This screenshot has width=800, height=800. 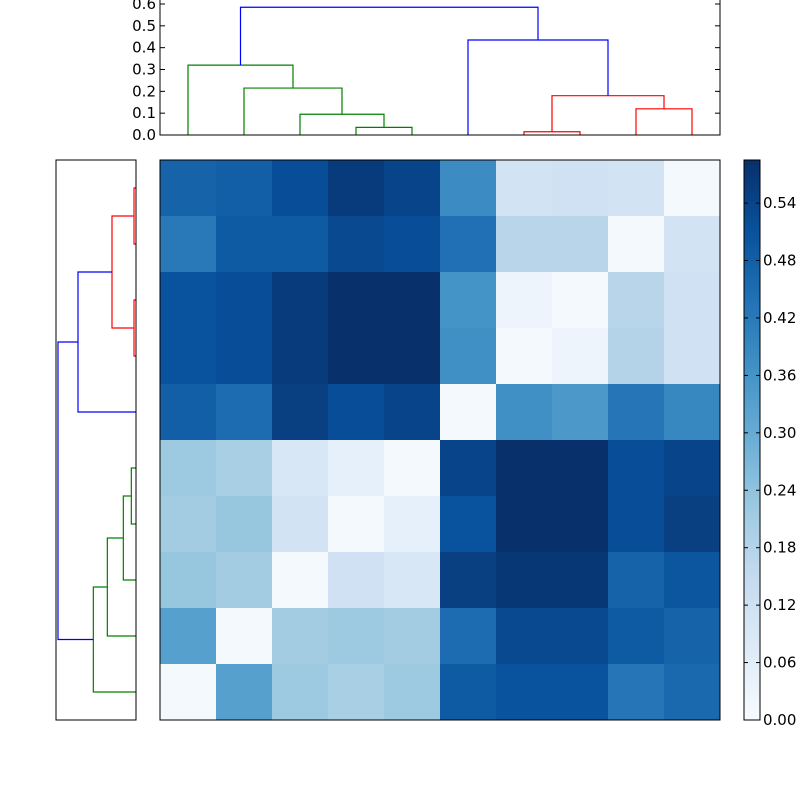 I want to click on colorbar-gradient, so click(x=752, y=440).